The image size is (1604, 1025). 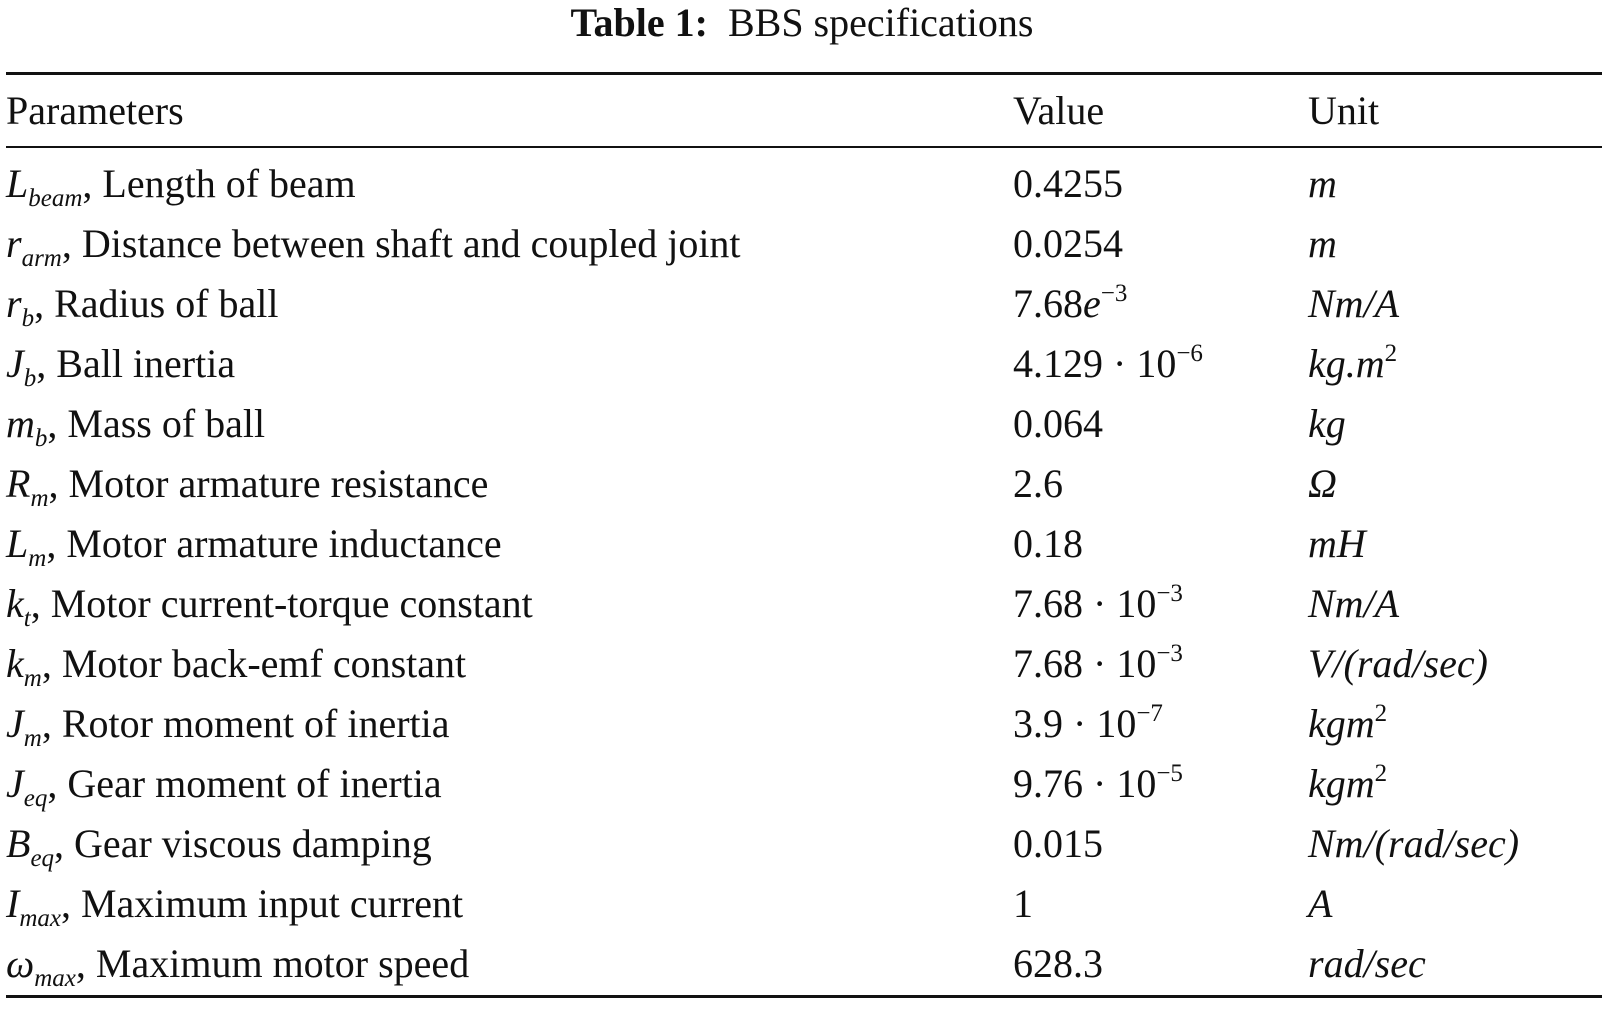 I want to click on parameter-description: , Motor back-emf constant, so click(x=254, y=663).